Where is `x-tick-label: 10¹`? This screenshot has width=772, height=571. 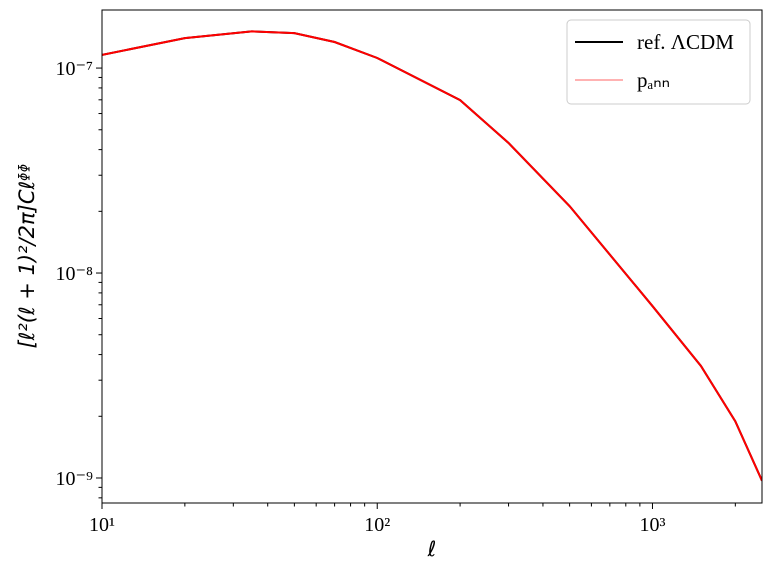
x-tick-label: 10¹ is located at coordinates (102, 525).